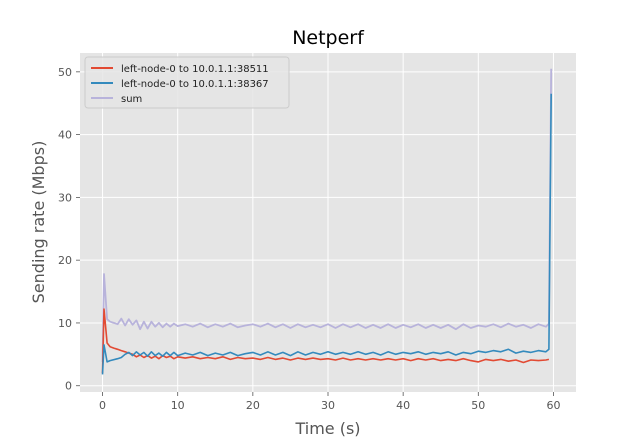  I want to click on x-axis-ticks: 0 10 20 30 40 50 60, so click(329, 402).